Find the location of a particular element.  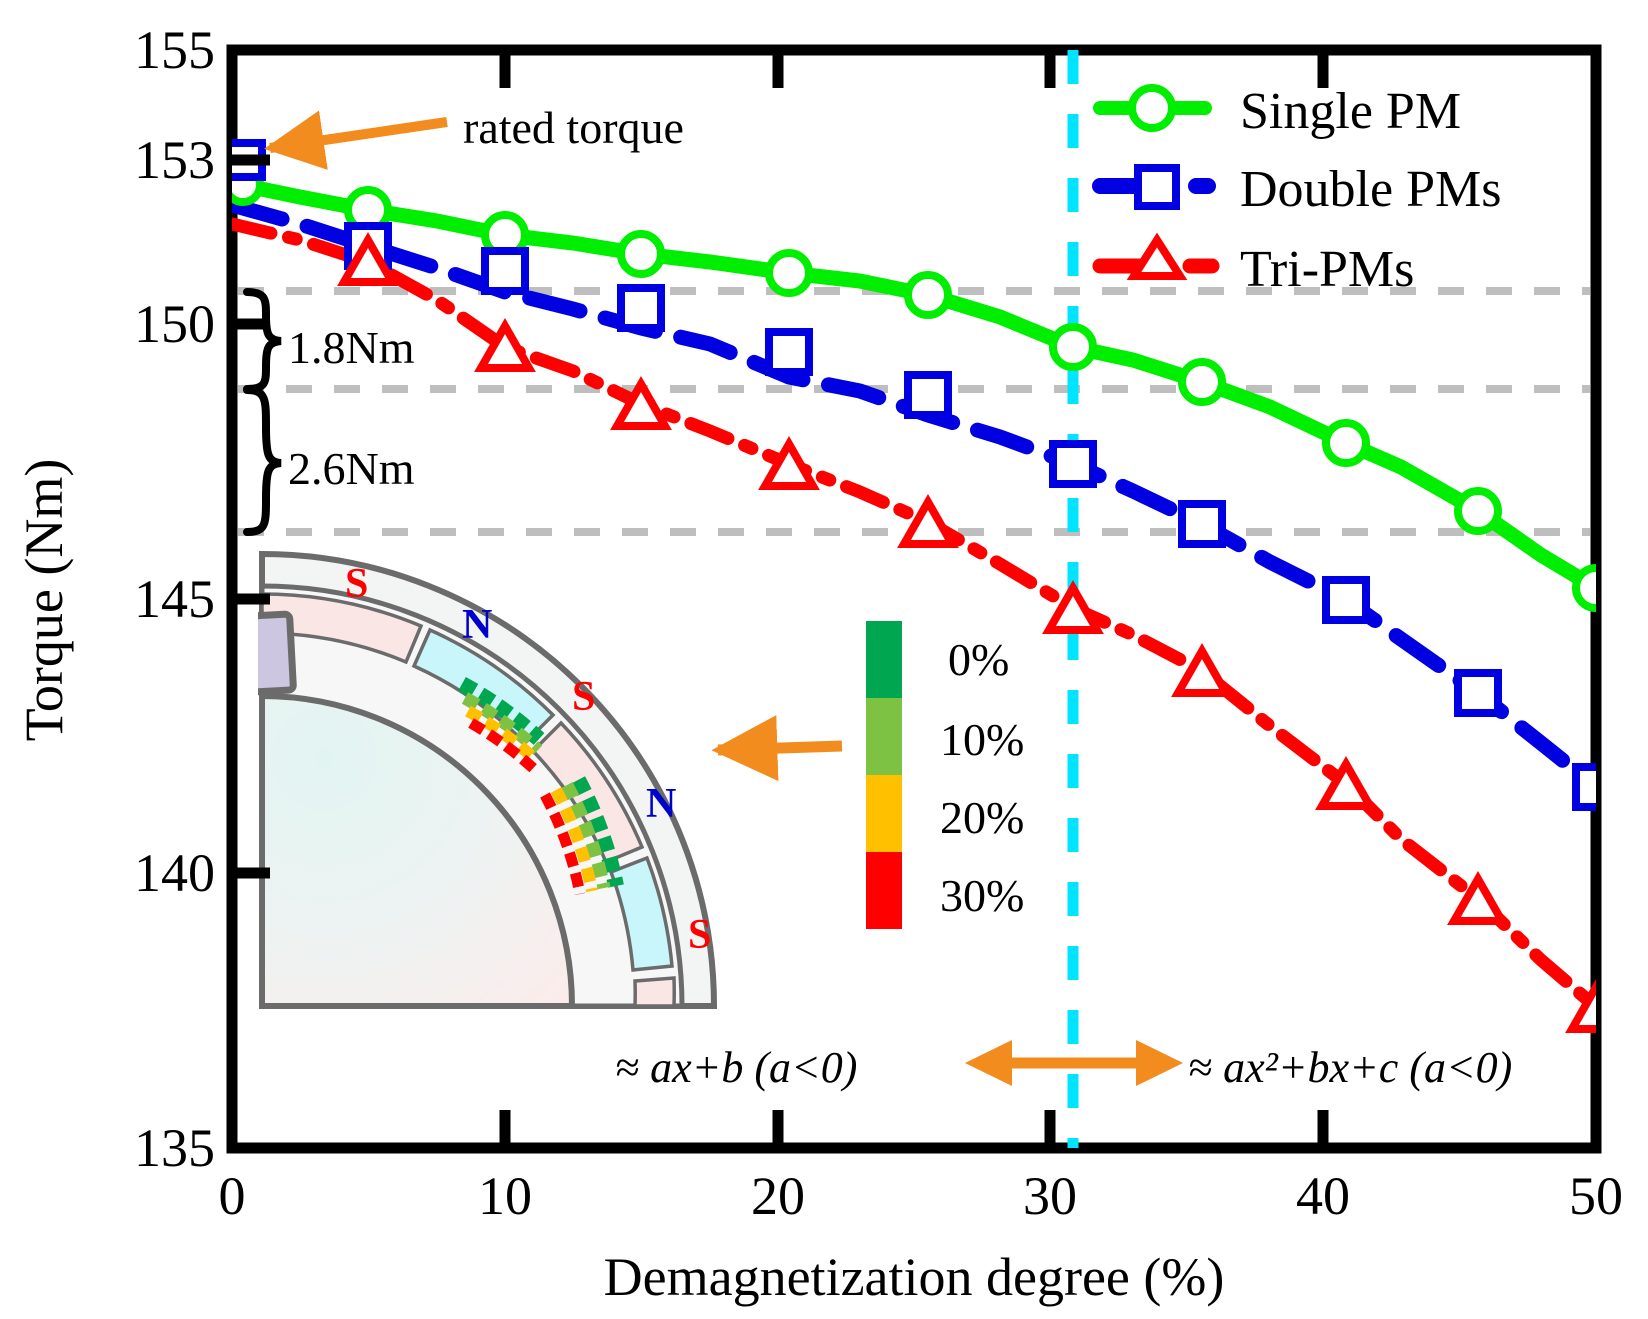

colorbar-label-0: 0% is located at coordinates (978, 659).